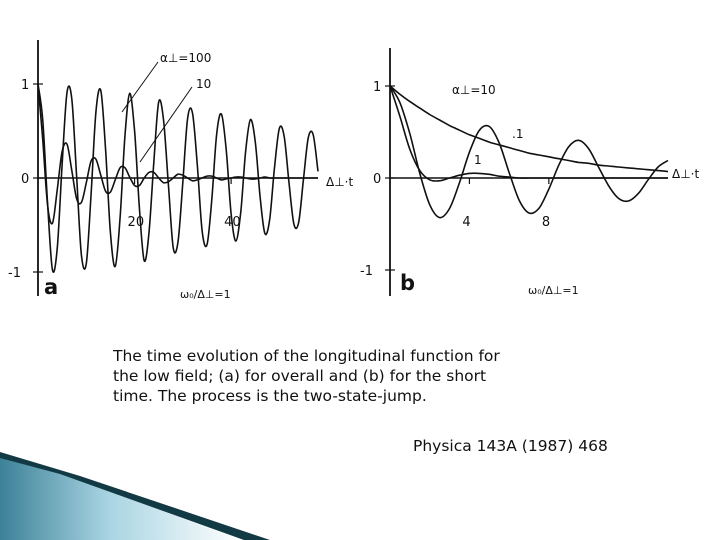 The image size is (720, 540). I want to click on panel-a-annotation-10: 10, so click(203, 84).